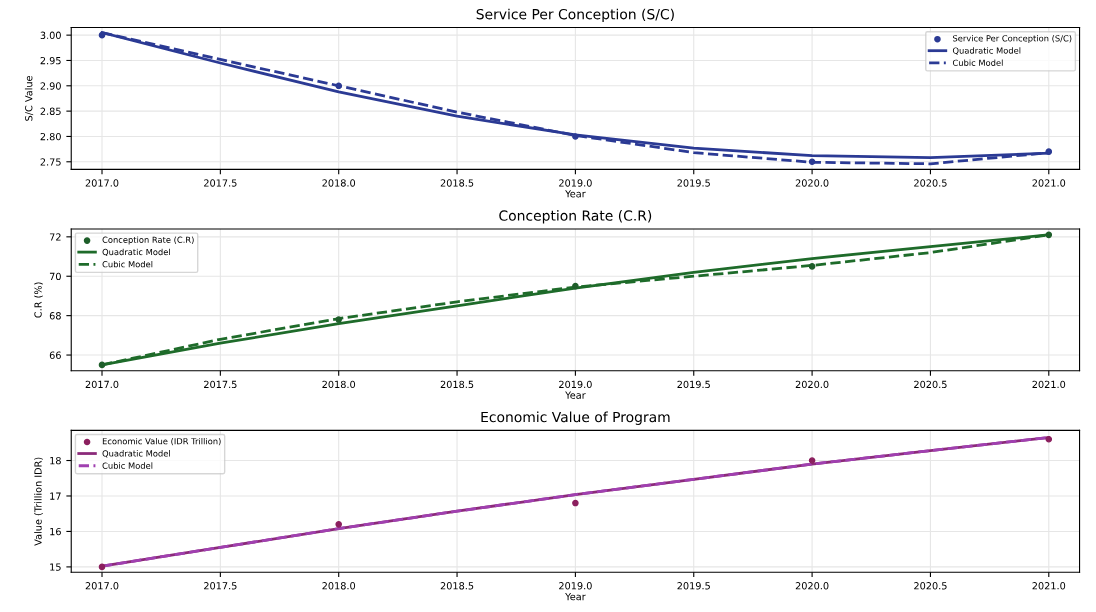 The height and width of the screenshot is (612, 1096). What do you see at coordinates (1012, 39) in the screenshot?
I see `legend-label: Service Per Conception (S/C)` at bounding box center [1012, 39].